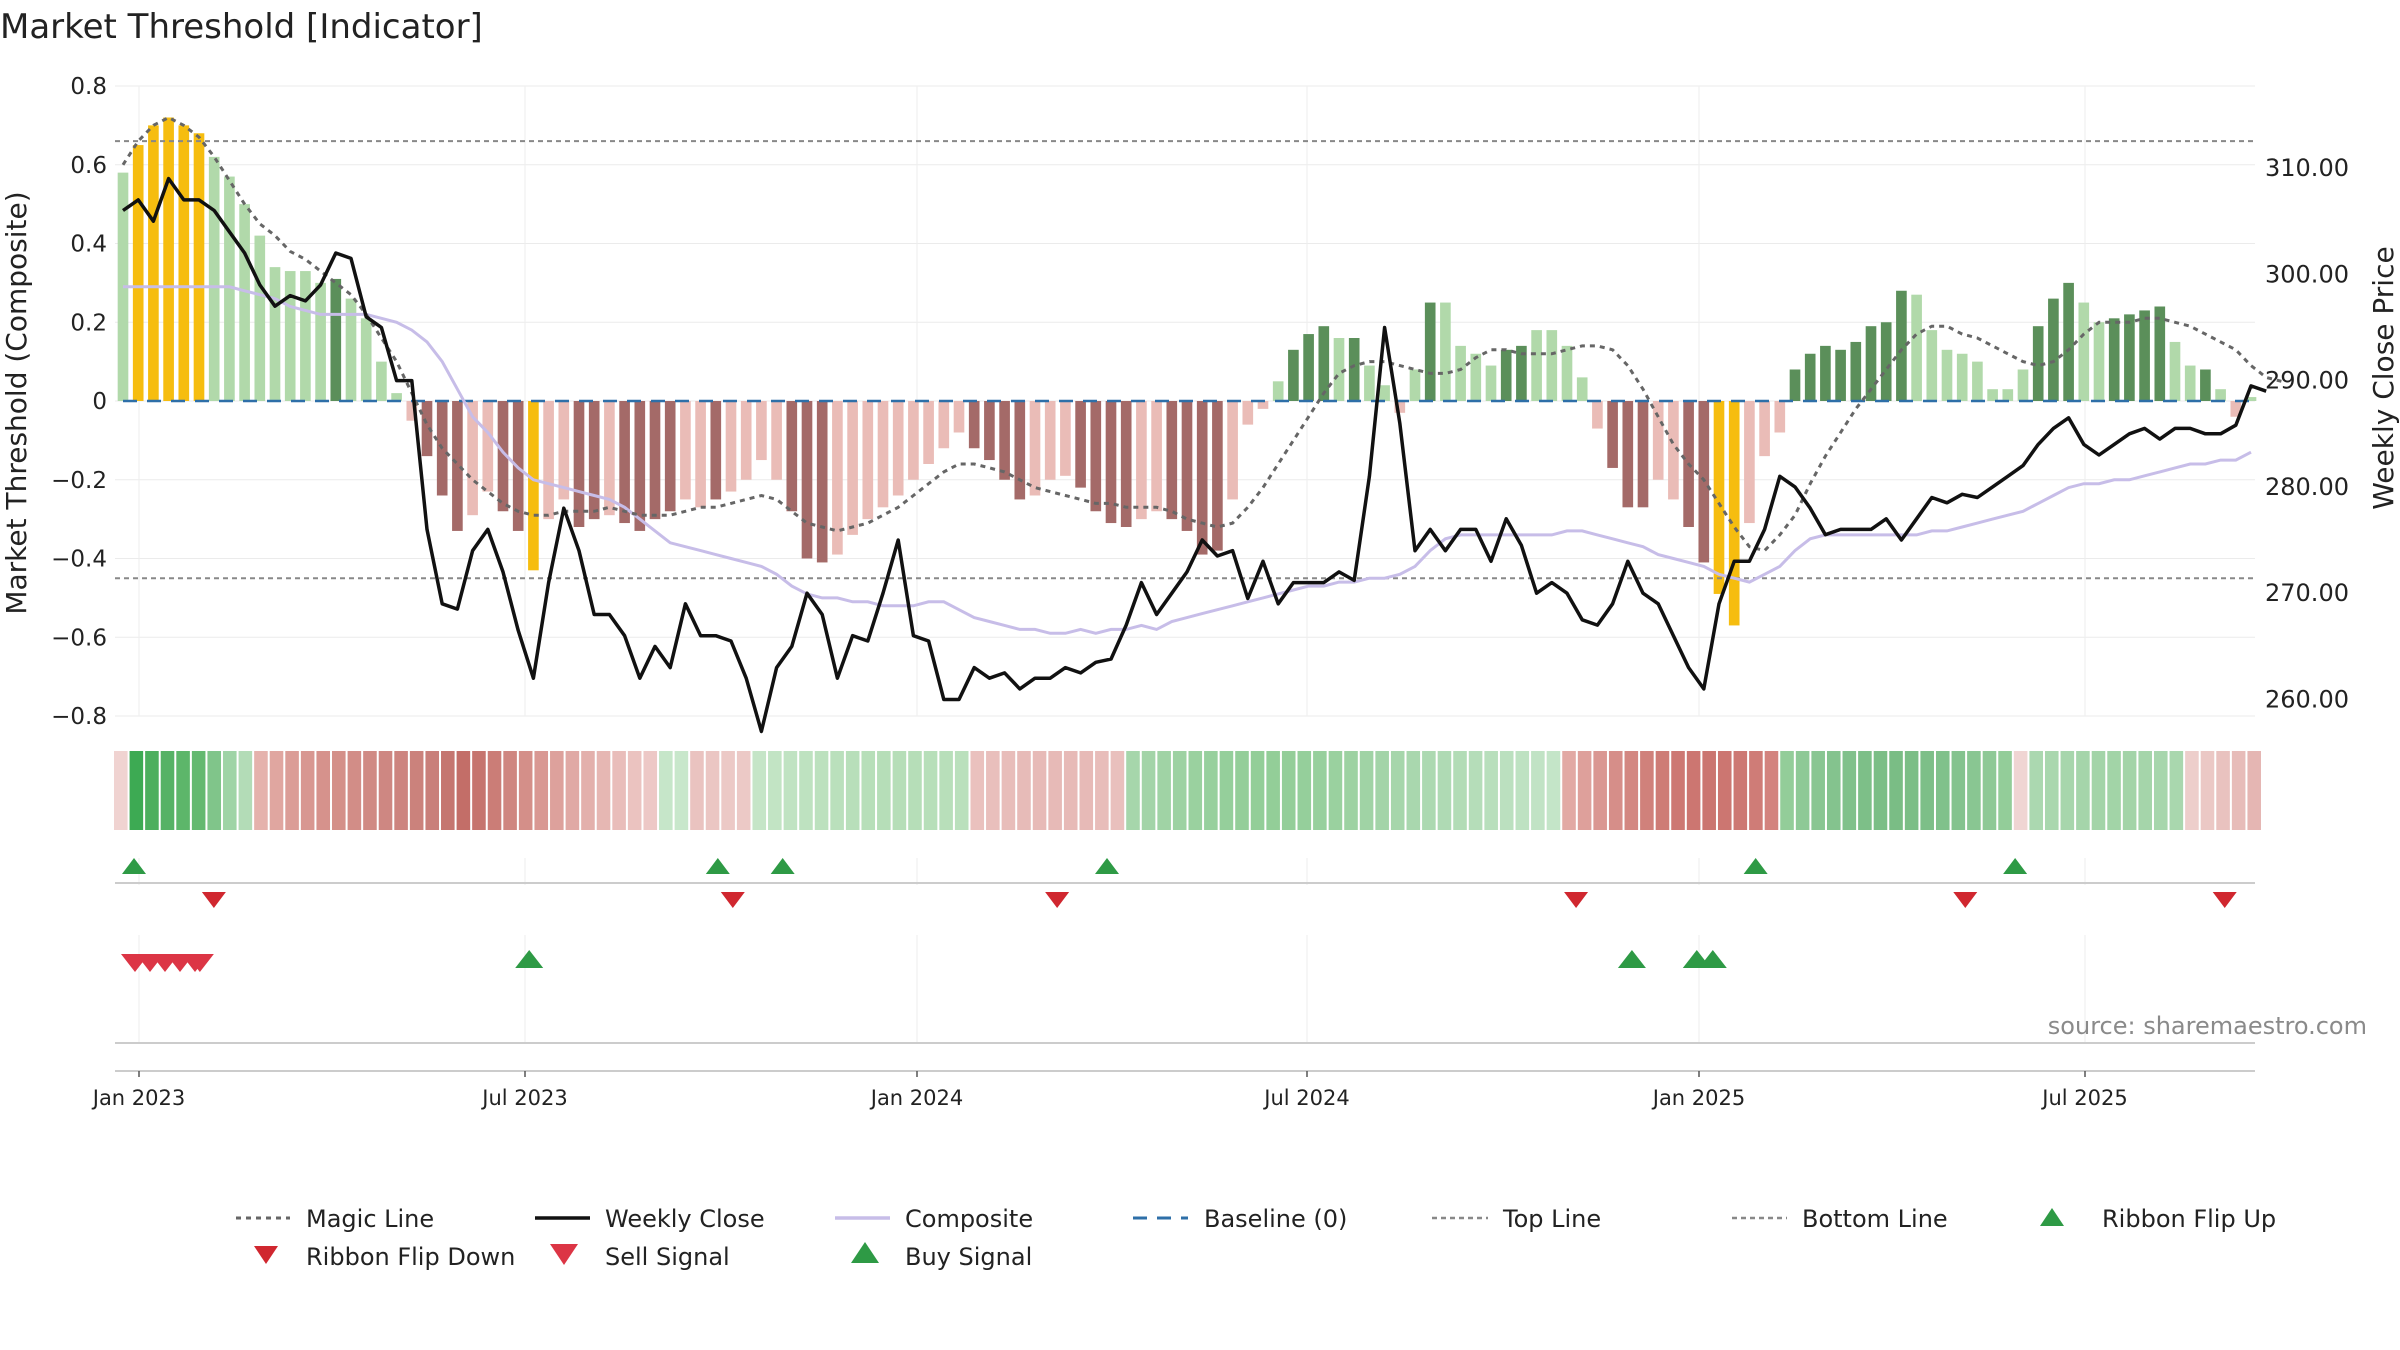 This screenshot has height=1350, width=2400. Describe the element at coordinates (1516, 1219) in the screenshot. I see `legend-item-top-line: Top Line` at that location.